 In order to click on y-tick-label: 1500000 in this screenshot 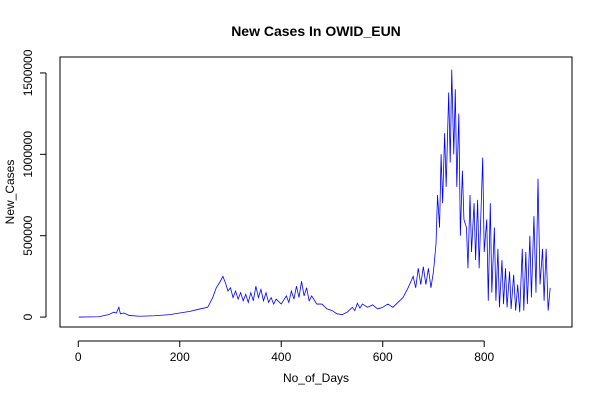, I will do `click(28, 72)`.